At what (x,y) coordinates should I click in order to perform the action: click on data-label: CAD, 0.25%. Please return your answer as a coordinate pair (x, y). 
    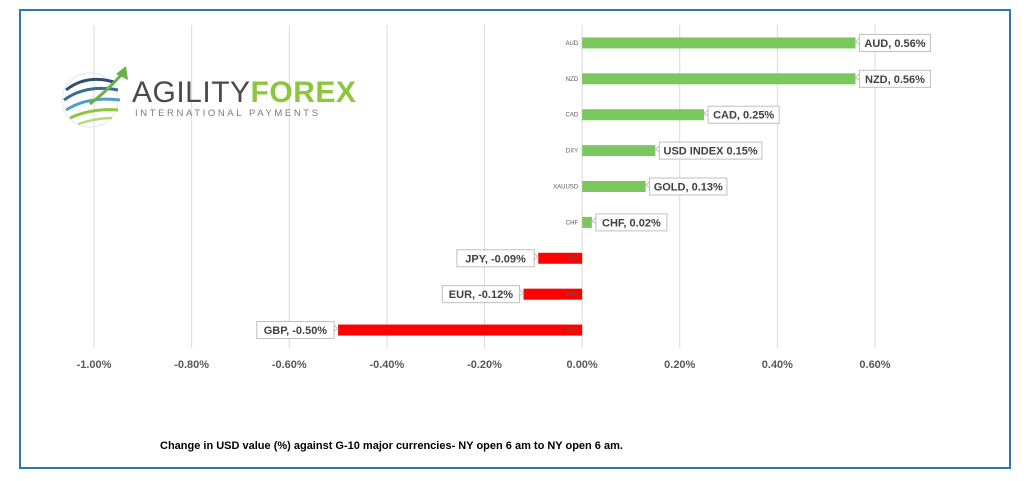
    Looking at the image, I should click on (743, 116).